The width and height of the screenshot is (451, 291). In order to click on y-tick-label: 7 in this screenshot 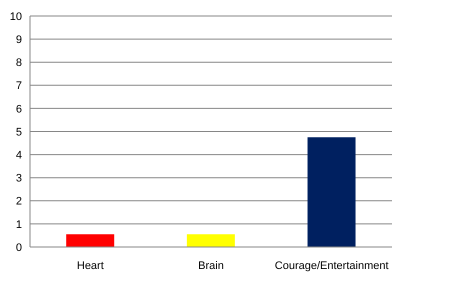, I will do `click(19, 86)`.